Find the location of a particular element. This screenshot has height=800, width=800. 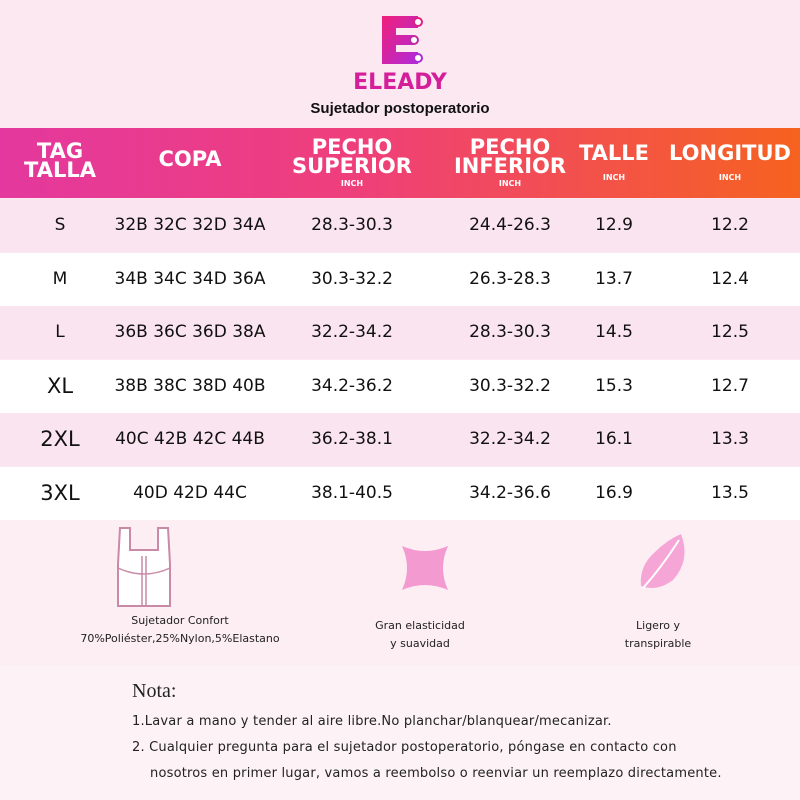

logo is located at coordinates (402, 40).